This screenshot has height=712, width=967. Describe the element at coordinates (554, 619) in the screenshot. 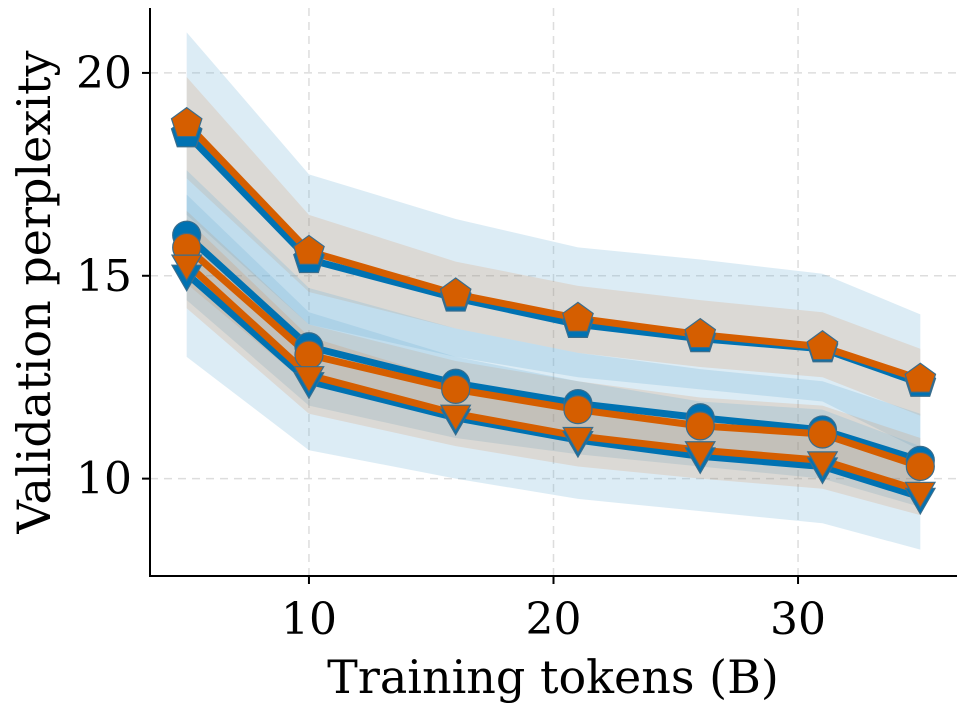

I see `x-tick-label: 20` at that location.